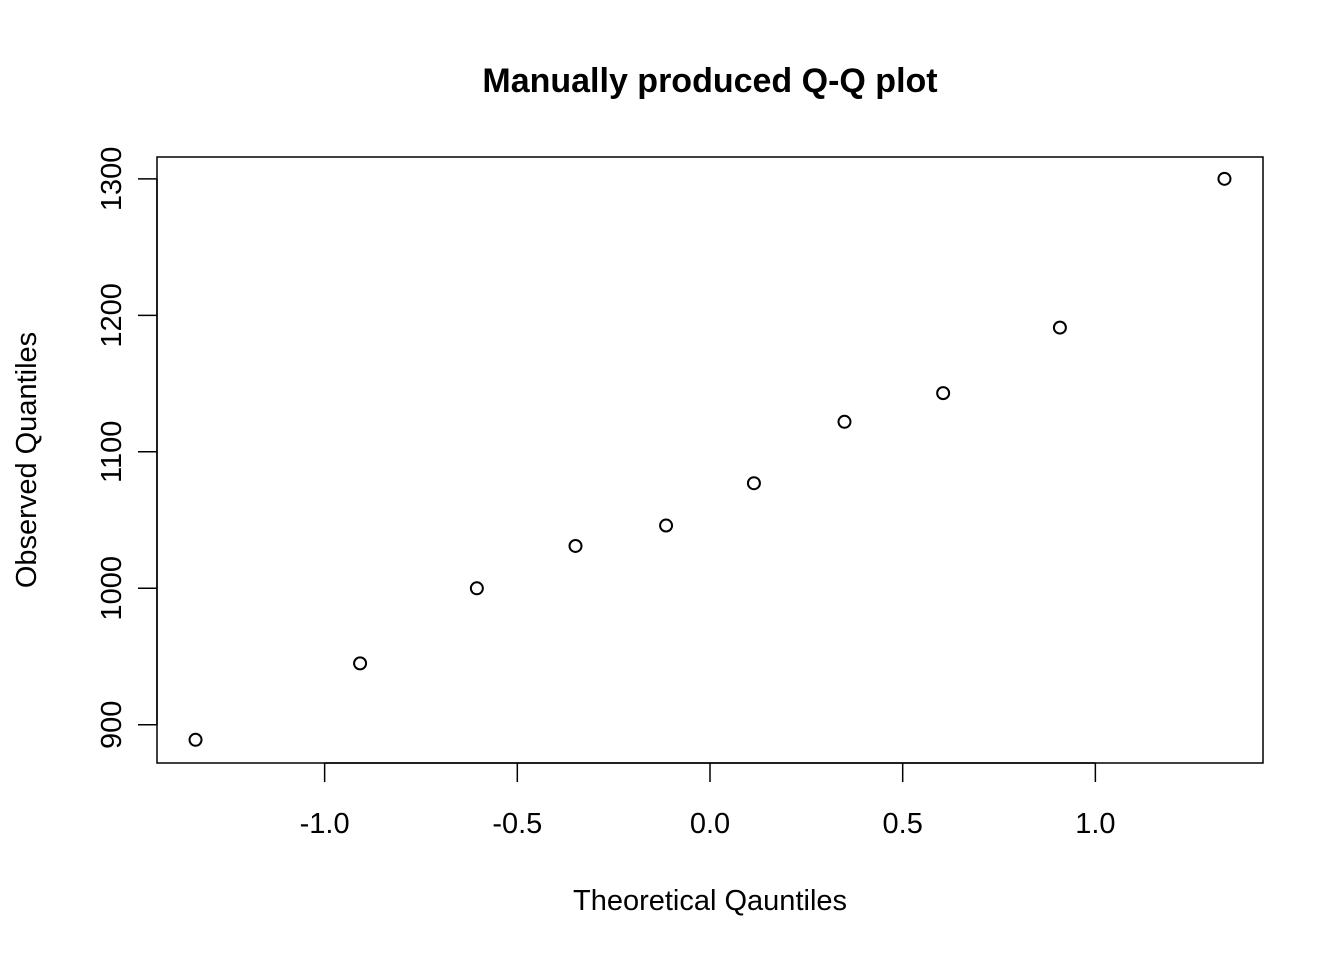 The image size is (1344, 960). I want to click on y-tick-label: 1000, so click(112, 588).